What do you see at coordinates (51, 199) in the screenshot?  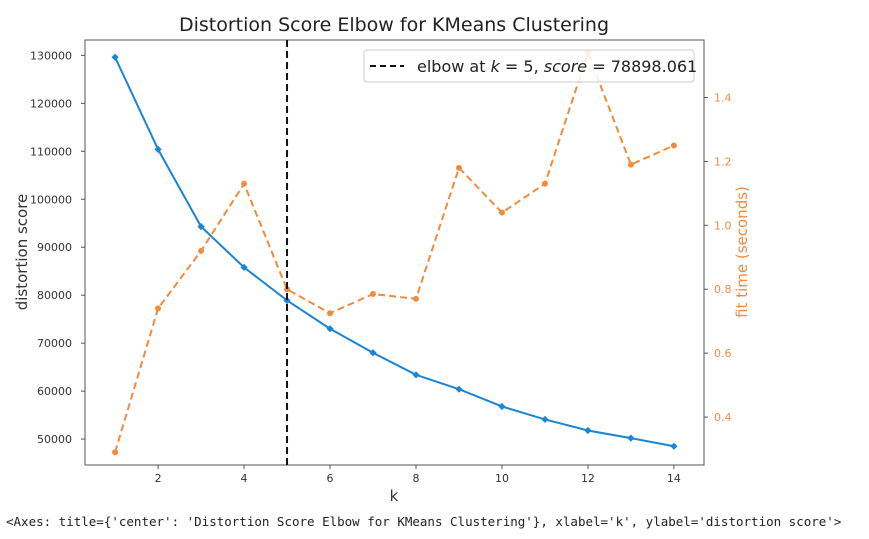 I see `y-tick-label: 100000` at bounding box center [51, 199].